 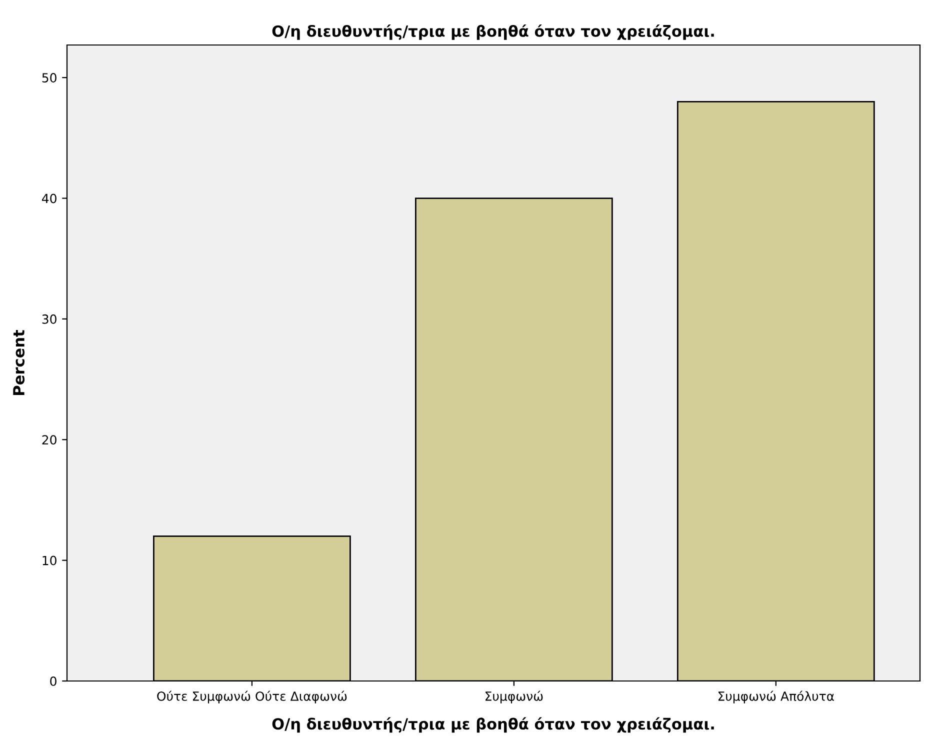 I want to click on y-tick-label: 40, so click(x=49, y=199).